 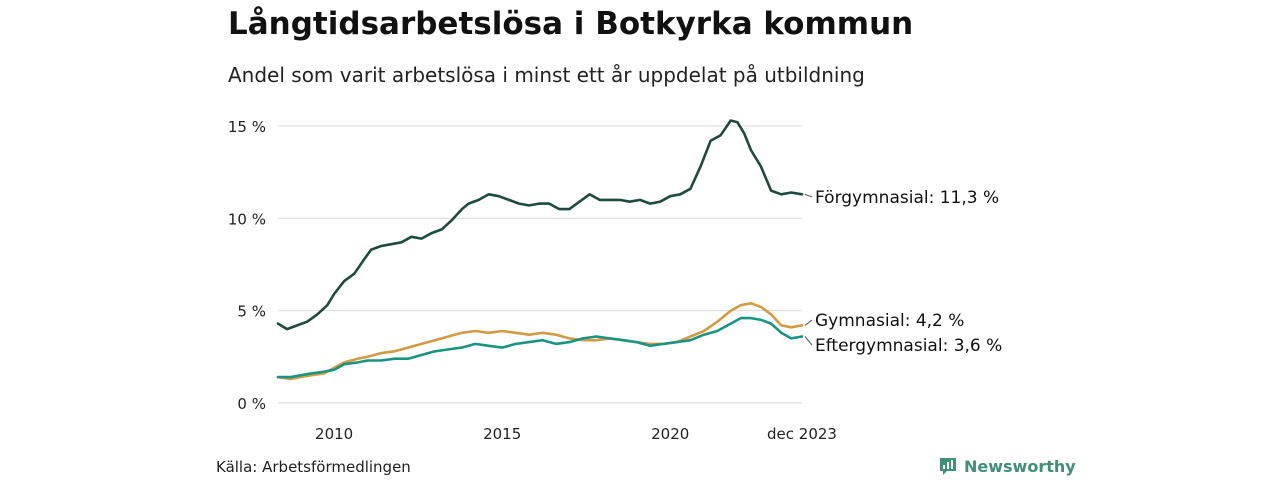 What do you see at coordinates (251, 312) in the screenshot?
I see `y-tick-label: 5 %` at bounding box center [251, 312].